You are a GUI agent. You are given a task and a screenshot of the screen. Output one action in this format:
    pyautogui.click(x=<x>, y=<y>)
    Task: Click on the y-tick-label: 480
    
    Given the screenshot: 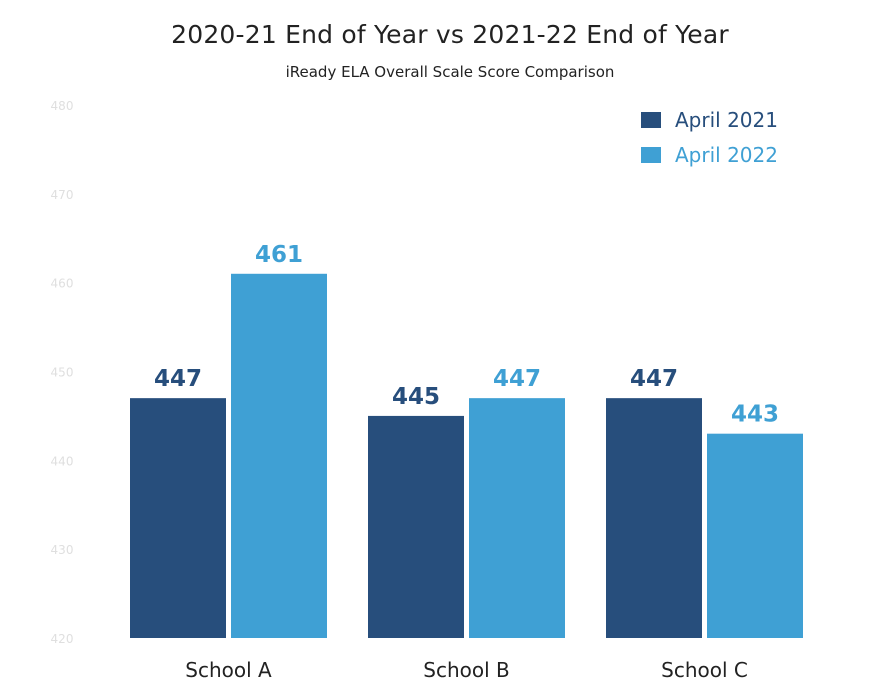 What is the action you would take?
    pyautogui.click(x=62, y=106)
    